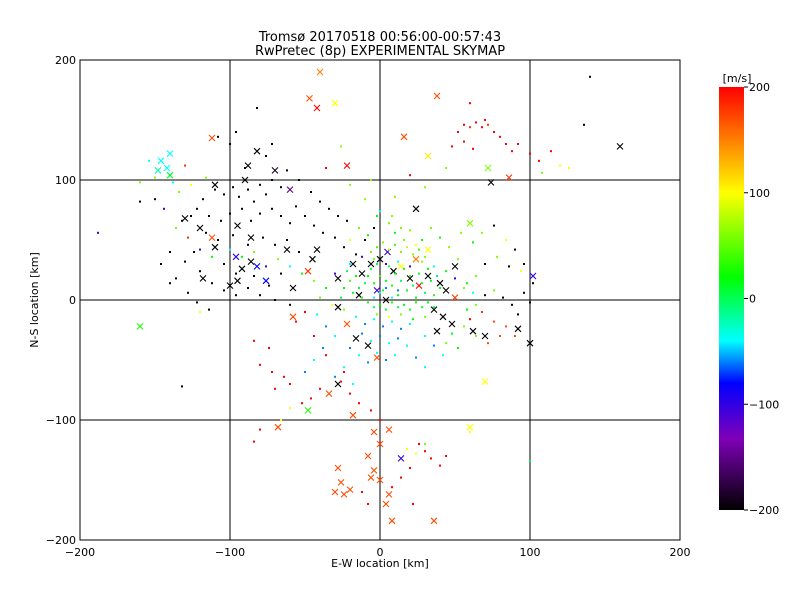  I want to click on y-axis-label: N-S location [km], so click(34, 300).